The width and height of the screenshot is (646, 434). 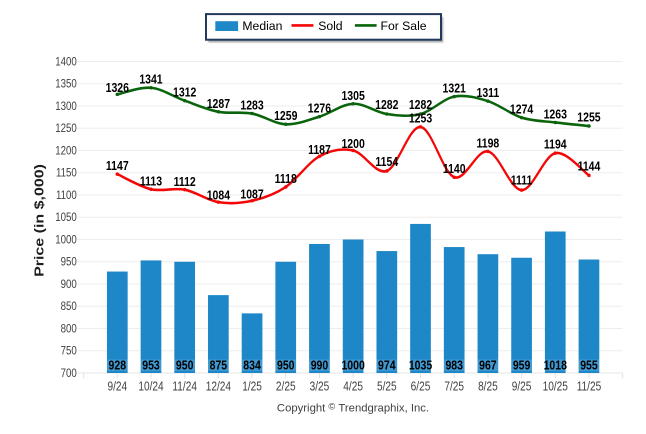 What do you see at coordinates (386, 161) in the screenshot?
I see `svg-text: 1154` at bounding box center [386, 161].